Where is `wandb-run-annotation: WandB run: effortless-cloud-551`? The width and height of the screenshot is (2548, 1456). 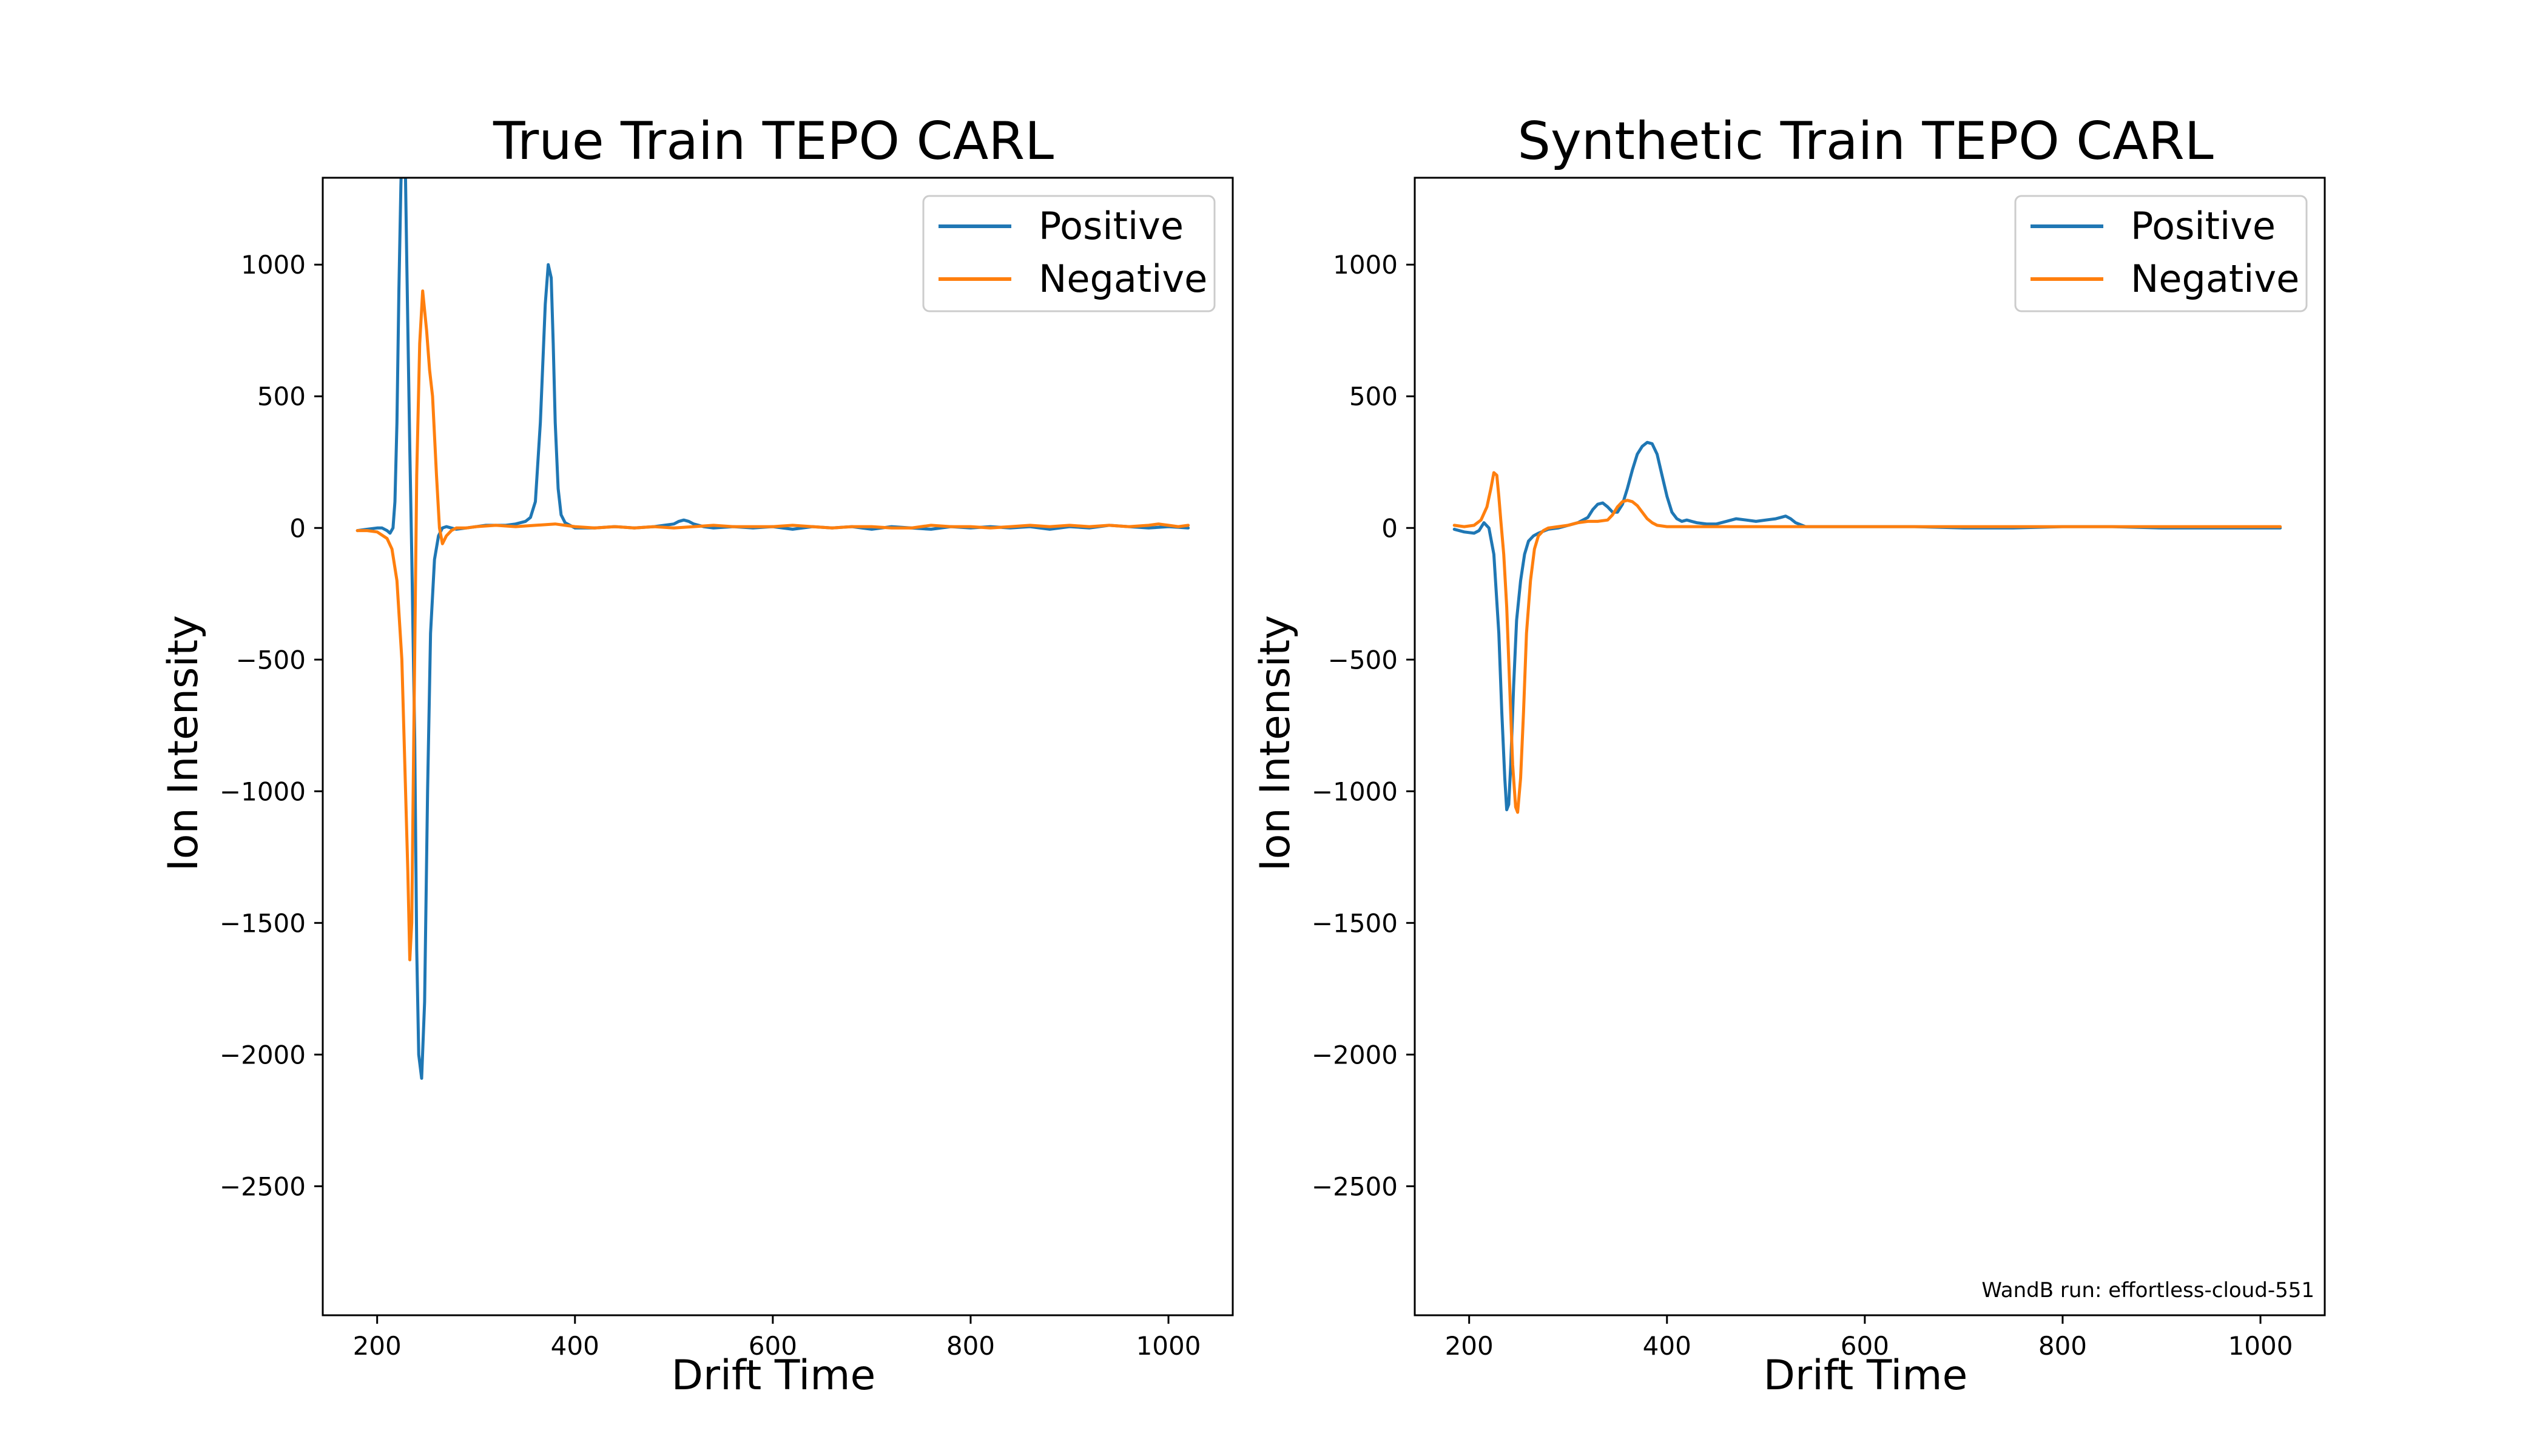
wandb-run-annotation: WandB run: effortless-cloud-551 is located at coordinates (2147, 1290).